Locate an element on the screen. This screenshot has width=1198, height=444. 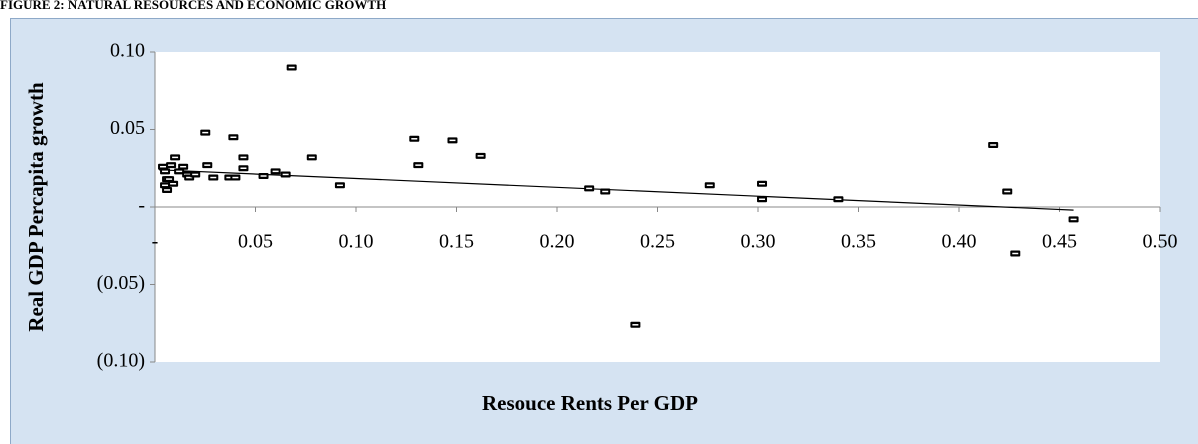
x-tick-label: 0.25 is located at coordinates (657, 242).